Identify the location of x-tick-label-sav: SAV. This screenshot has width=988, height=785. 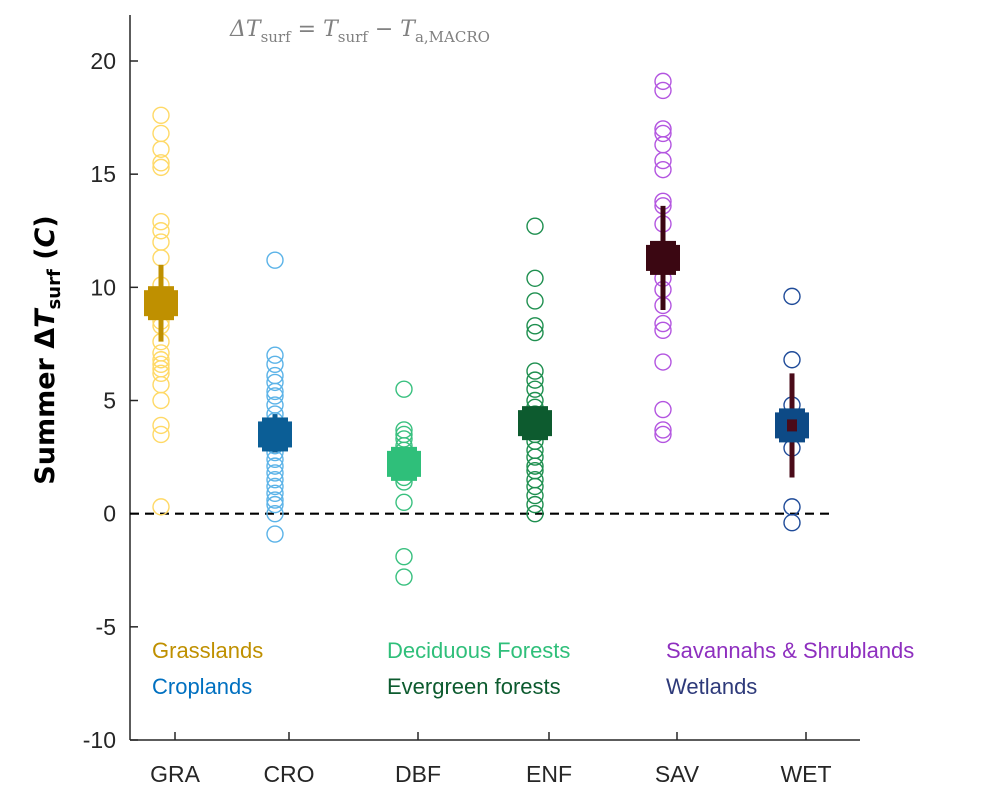
(677, 773).